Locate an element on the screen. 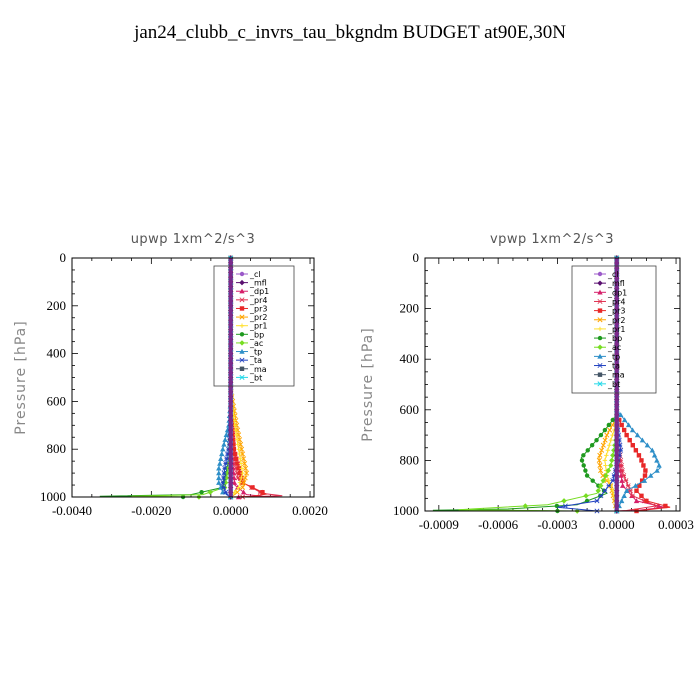 Image resolution: width=700 pixels, height=700 pixels. panel-1-y-tick-label: 600 is located at coordinates (57, 400).